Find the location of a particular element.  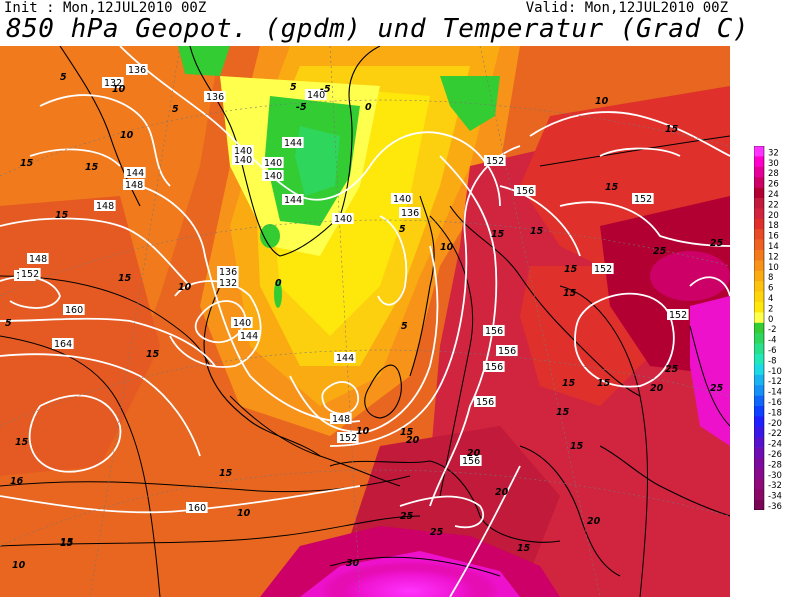

legend-value: -24 is located at coordinates (775, 445).